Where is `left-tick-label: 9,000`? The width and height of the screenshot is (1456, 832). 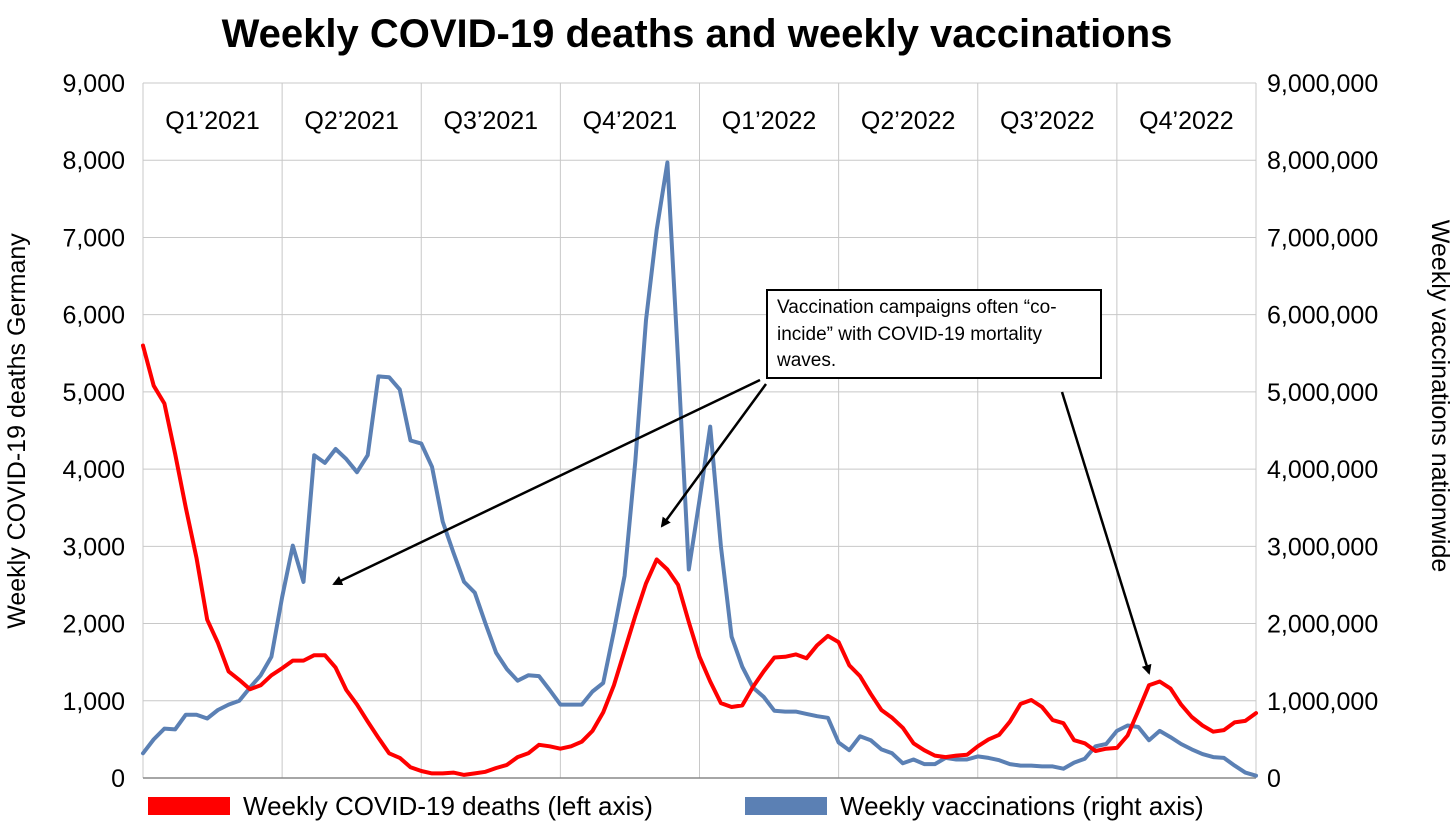
left-tick-label: 9,000 is located at coordinates (93, 84).